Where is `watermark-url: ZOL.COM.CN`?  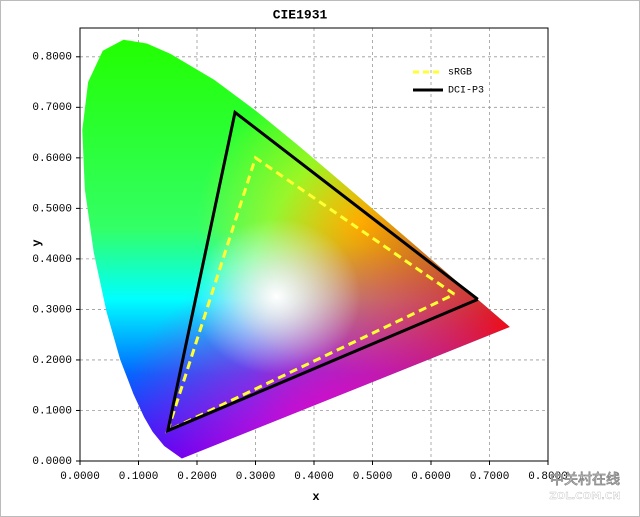
watermark-url: ZOL.COM.CN is located at coordinates (584, 496).